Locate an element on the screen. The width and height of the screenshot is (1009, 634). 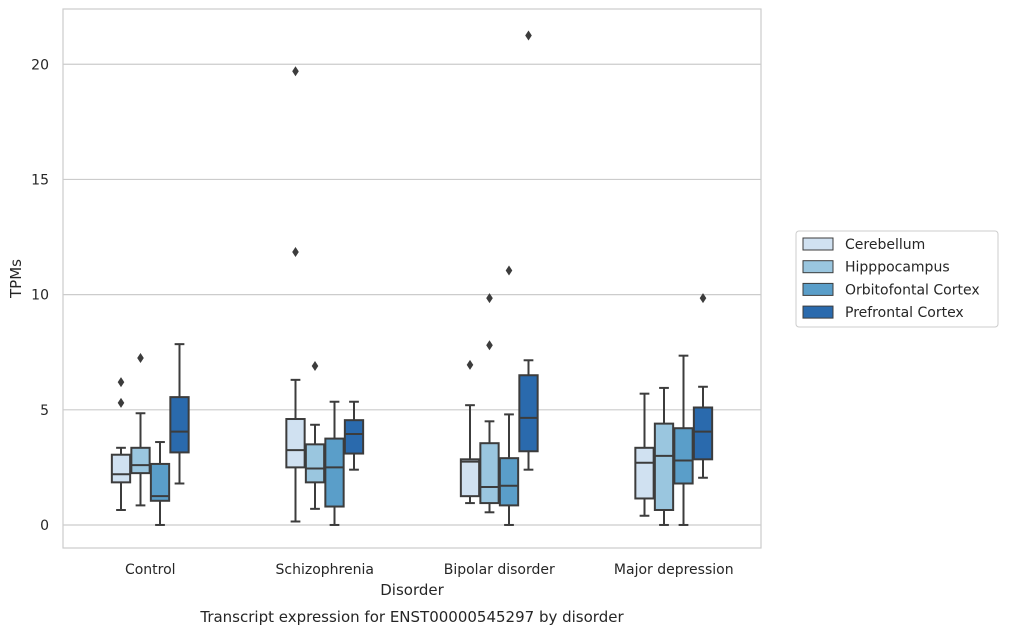
y-tick-labels: 0 5 10 15 20 is located at coordinates (40, 295).